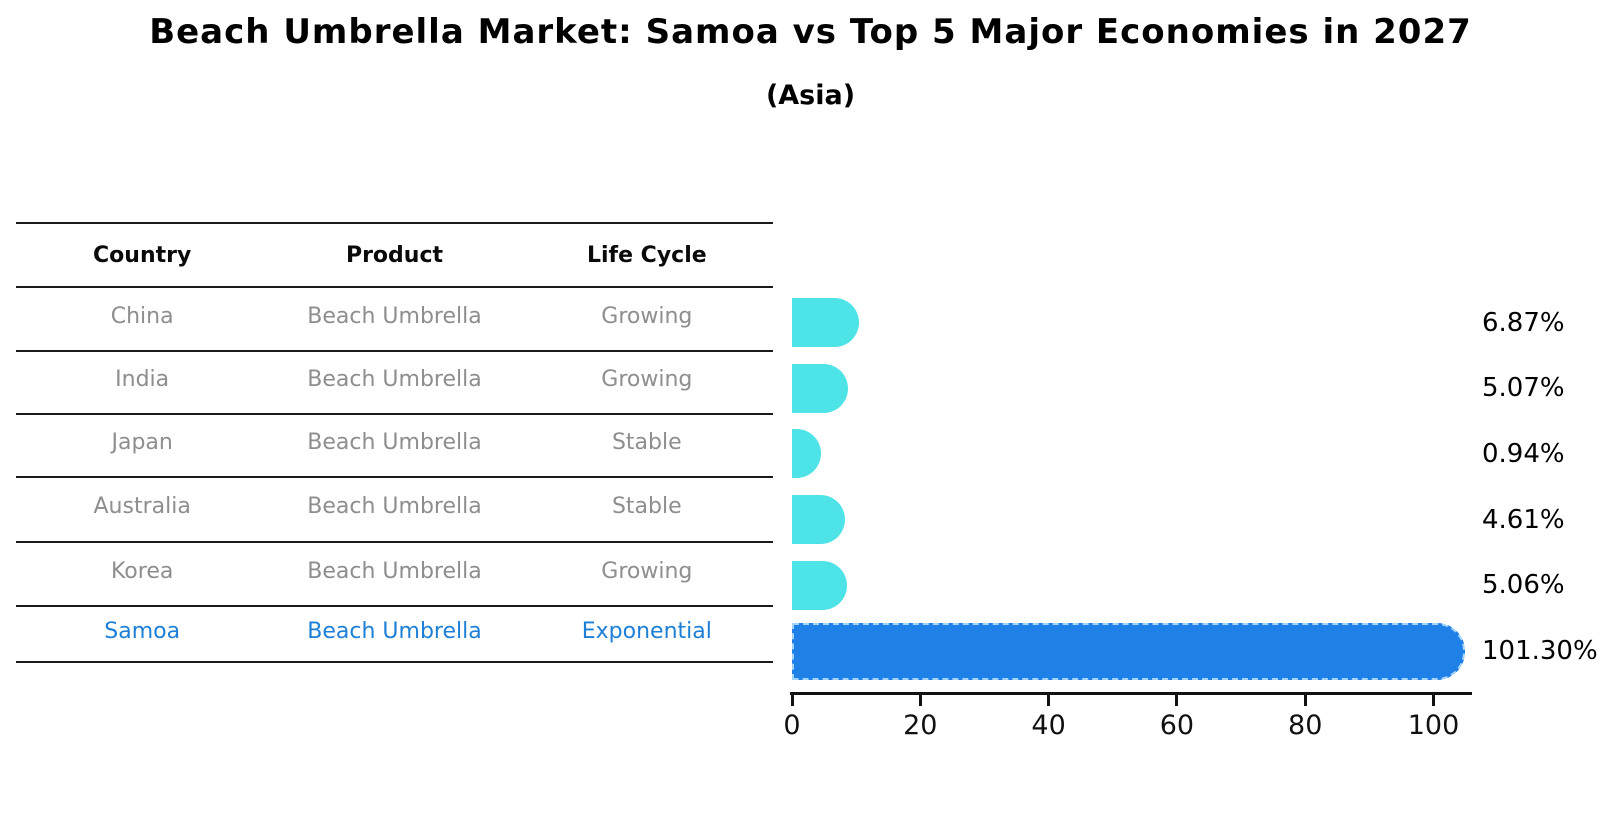 The image size is (1621, 823). Describe the element at coordinates (142, 255) in the screenshot. I see `column-header-country: Country` at that location.